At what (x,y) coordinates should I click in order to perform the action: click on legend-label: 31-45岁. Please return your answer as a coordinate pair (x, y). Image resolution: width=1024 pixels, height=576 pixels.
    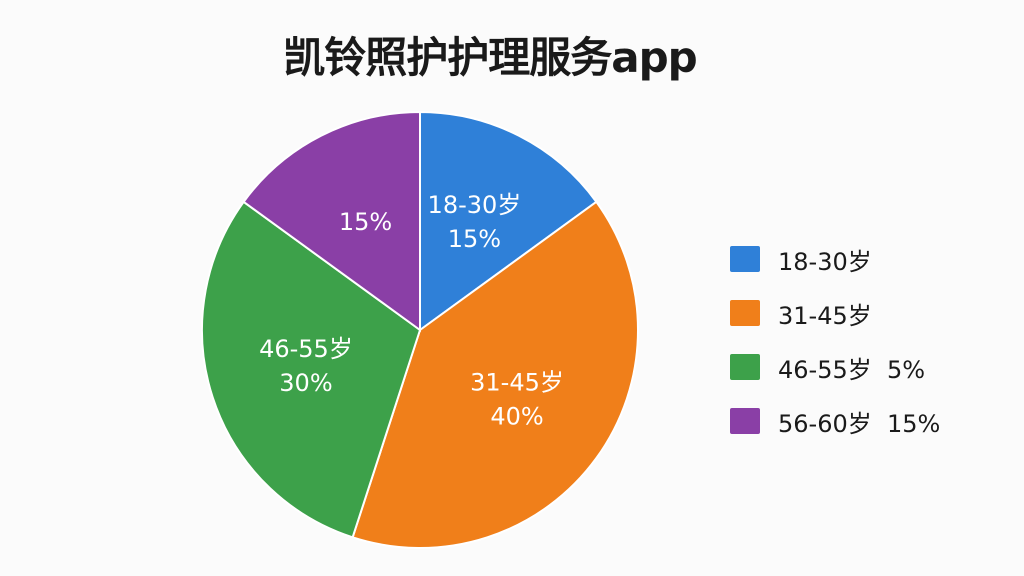
    Looking at the image, I should click on (825, 315).